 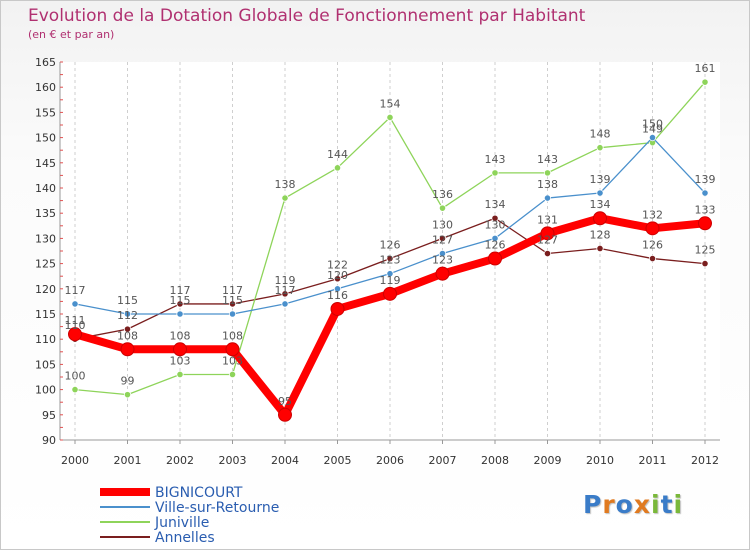 I want to click on data-label: 110, so click(x=75, y=325).